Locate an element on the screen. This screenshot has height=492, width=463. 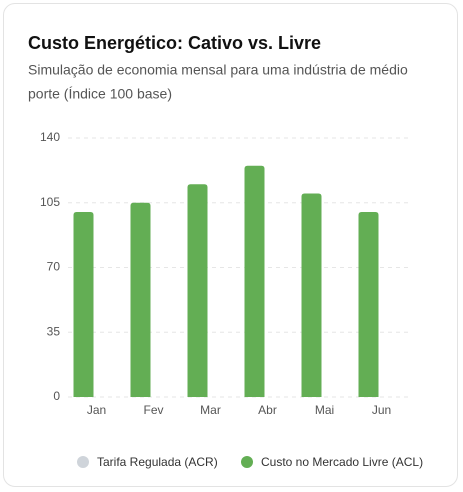
x-tick-label: Mai is located at coordinates (324, 410).